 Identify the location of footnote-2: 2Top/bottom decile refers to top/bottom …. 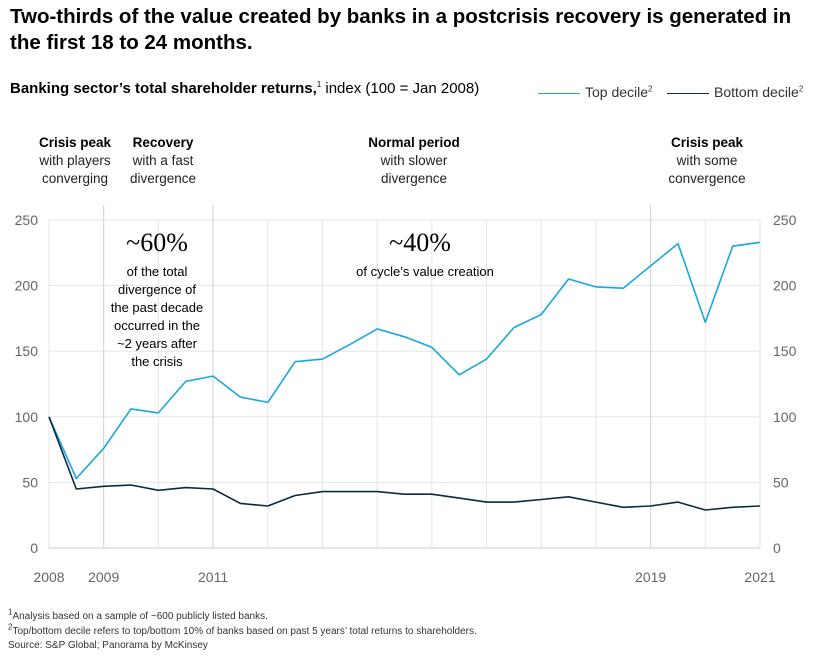
(242, 629).